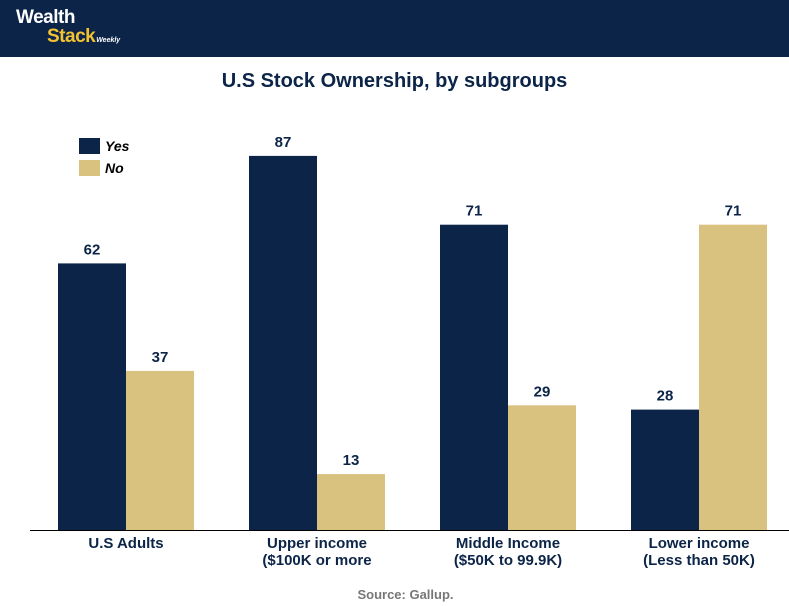  I want to click on logo-tagline: Weekly, so click(108, 40).